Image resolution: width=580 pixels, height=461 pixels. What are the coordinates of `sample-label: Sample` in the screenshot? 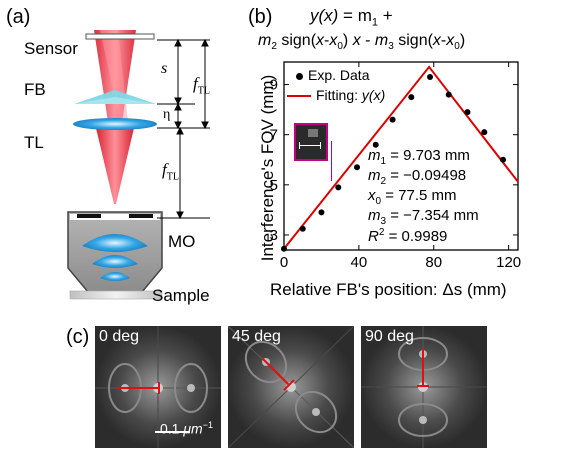 It's located at (181, 295).